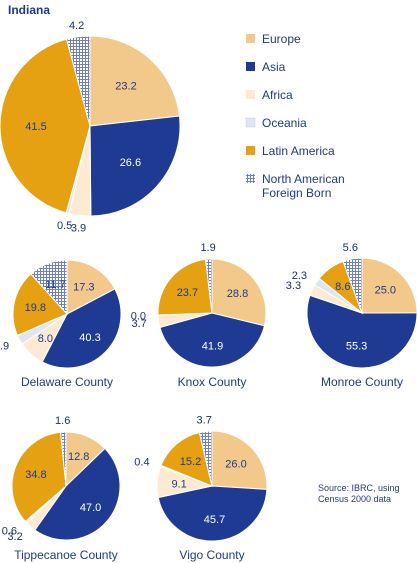 This screenshot has width=417, height=563. I want to click on data-label-north-american-foreign-born: 1.6, so click(62, 421).